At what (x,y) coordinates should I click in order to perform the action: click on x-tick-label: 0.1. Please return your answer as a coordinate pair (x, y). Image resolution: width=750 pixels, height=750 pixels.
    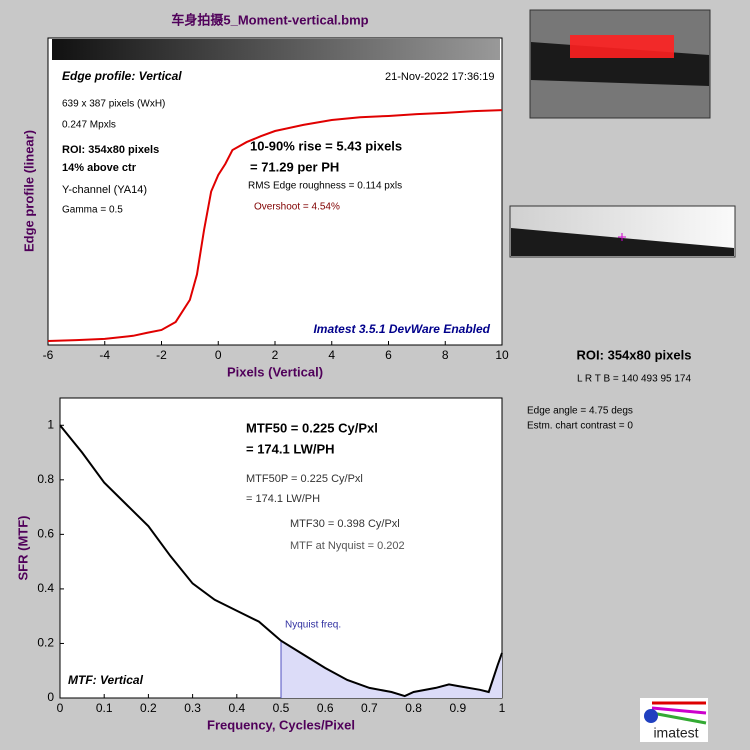
    Looking at the image, I should click on (104, 708).